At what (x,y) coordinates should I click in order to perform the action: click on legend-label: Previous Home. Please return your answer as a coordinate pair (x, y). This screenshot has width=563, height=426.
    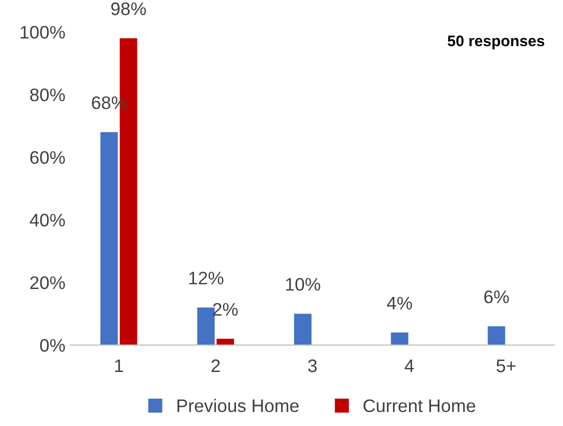
    Looking at the image, I should click on (238, 405).